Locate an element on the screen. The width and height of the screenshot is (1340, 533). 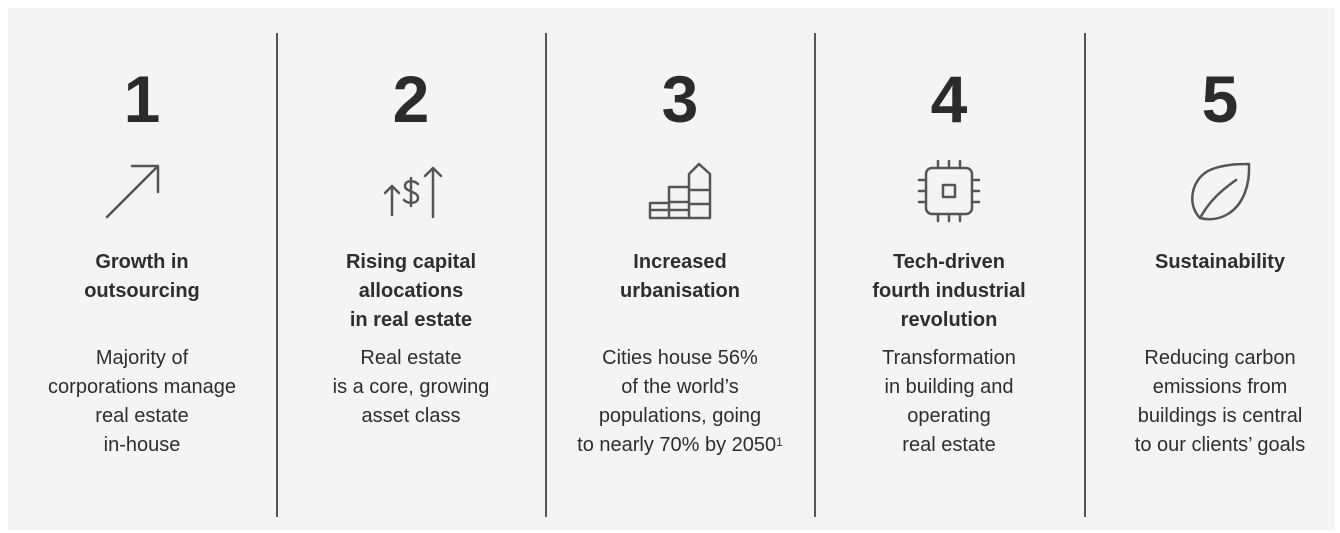
description-line: populations, going is located at coordinates (680, 416).